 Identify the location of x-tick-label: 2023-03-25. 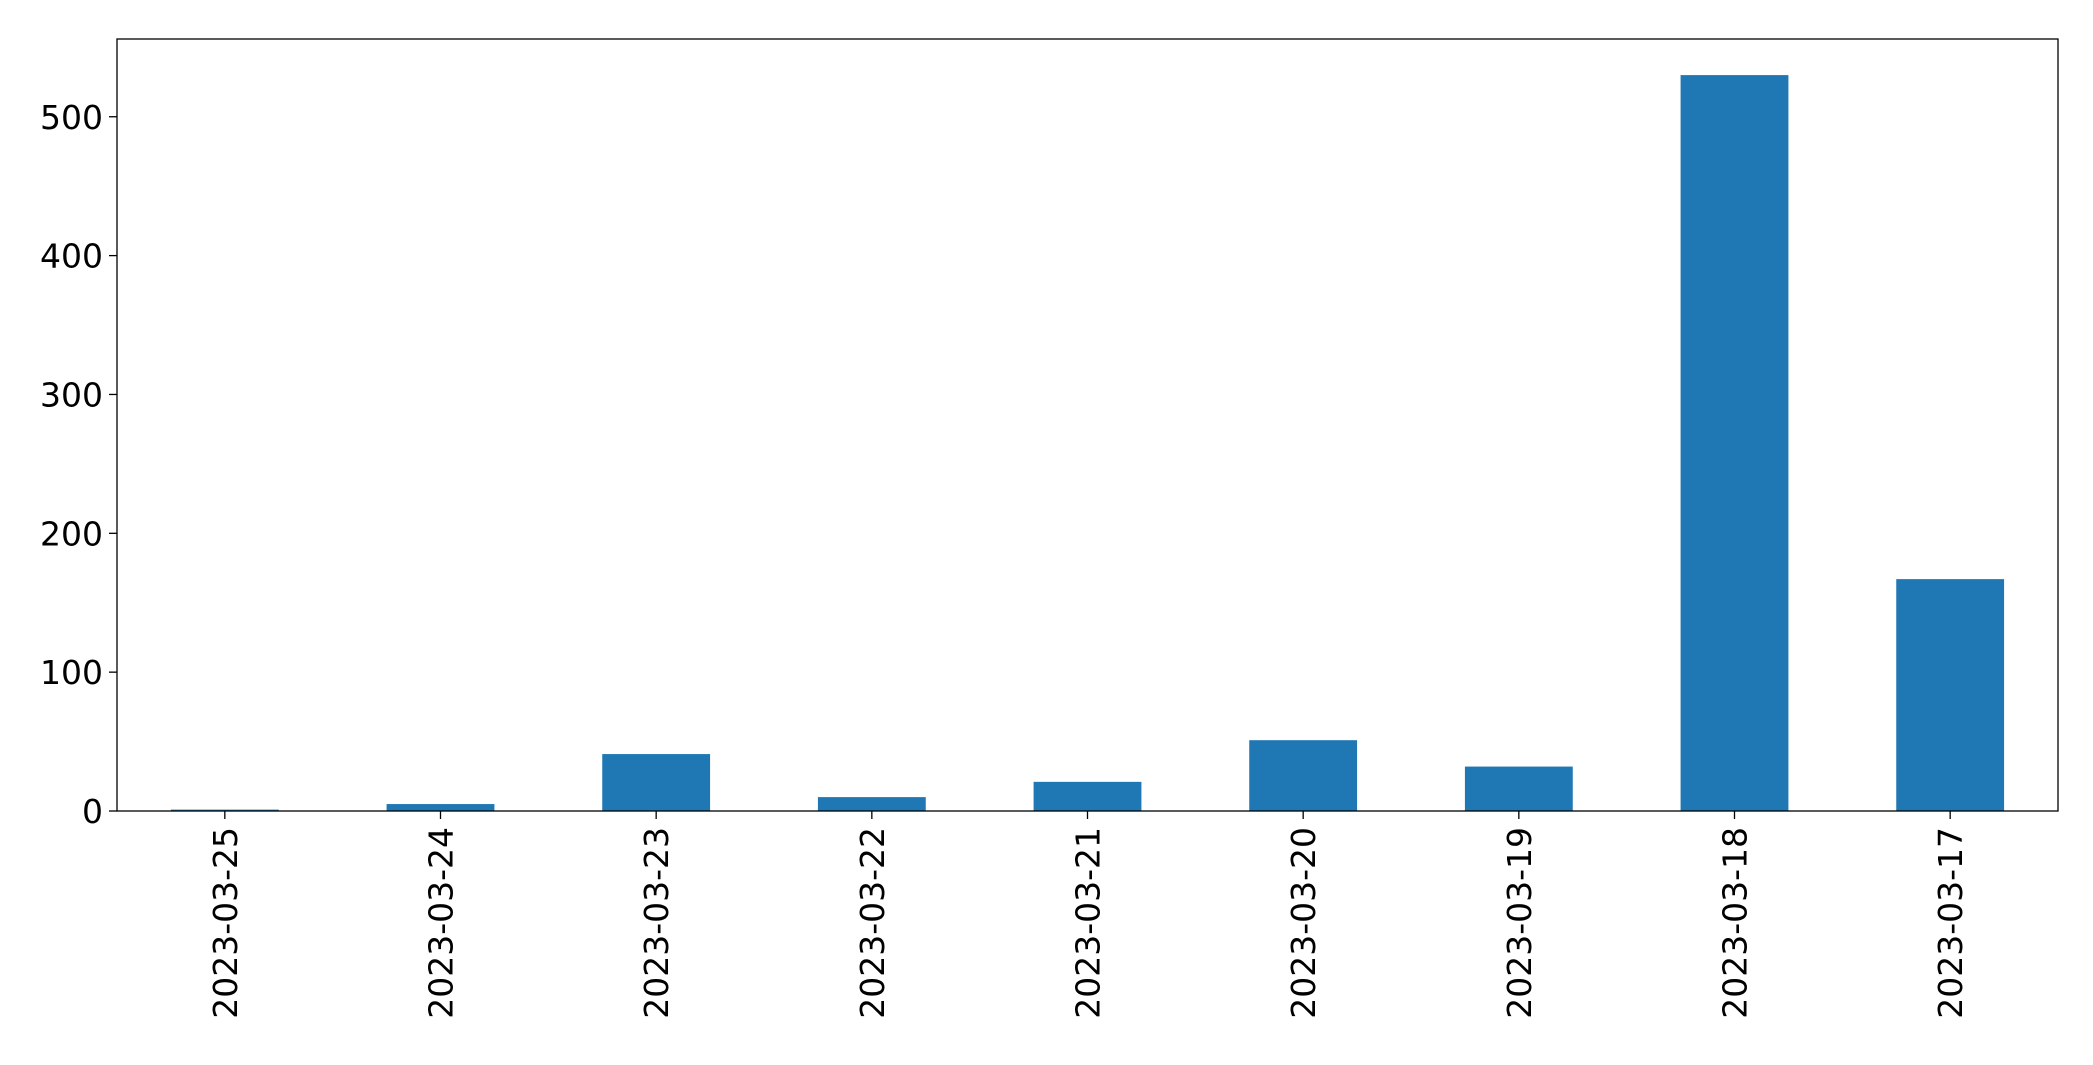
(225, 923).